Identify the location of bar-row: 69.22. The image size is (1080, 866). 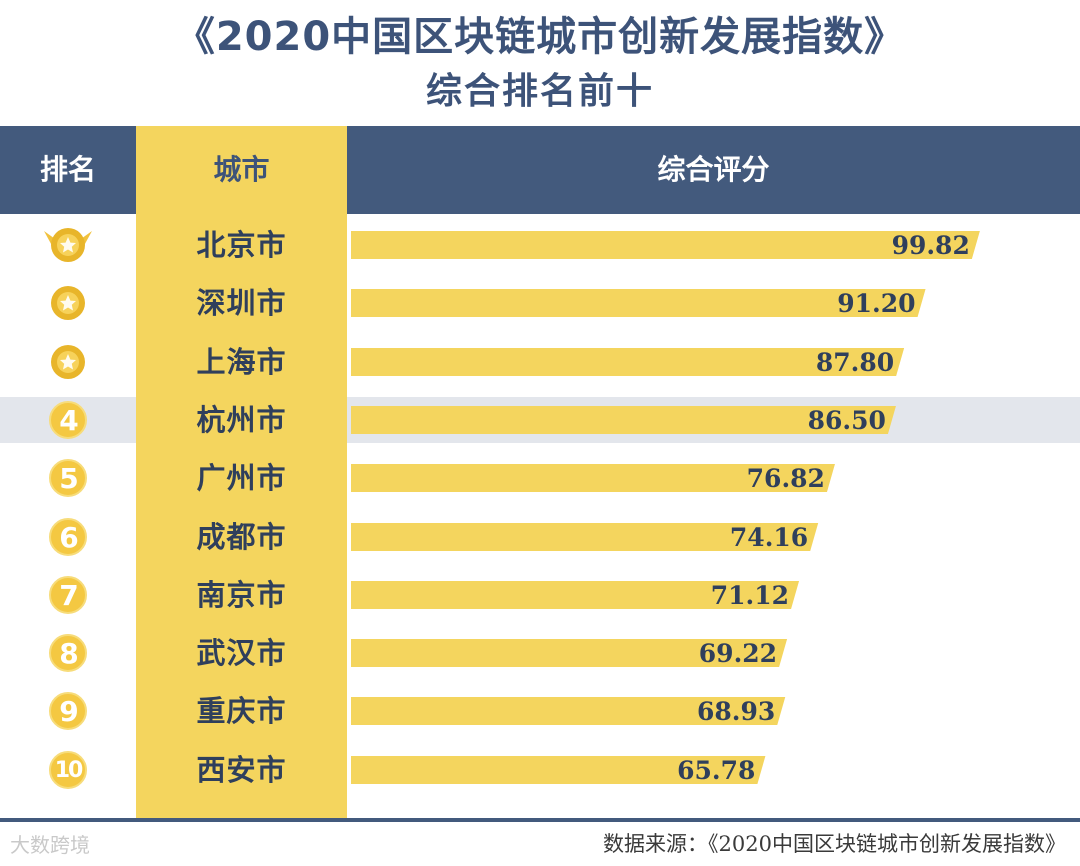
(569, 653).